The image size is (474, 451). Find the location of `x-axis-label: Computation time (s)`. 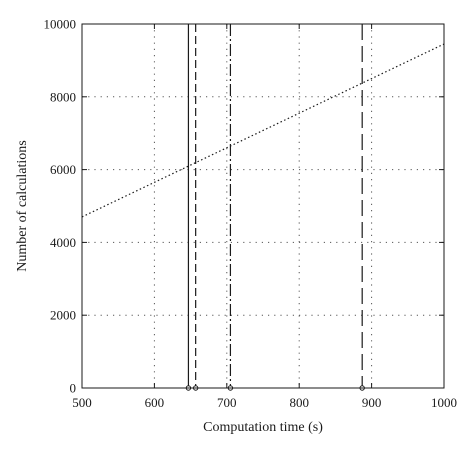

x-axis-label: Computation time (s) is located at coordinates (263, 427).